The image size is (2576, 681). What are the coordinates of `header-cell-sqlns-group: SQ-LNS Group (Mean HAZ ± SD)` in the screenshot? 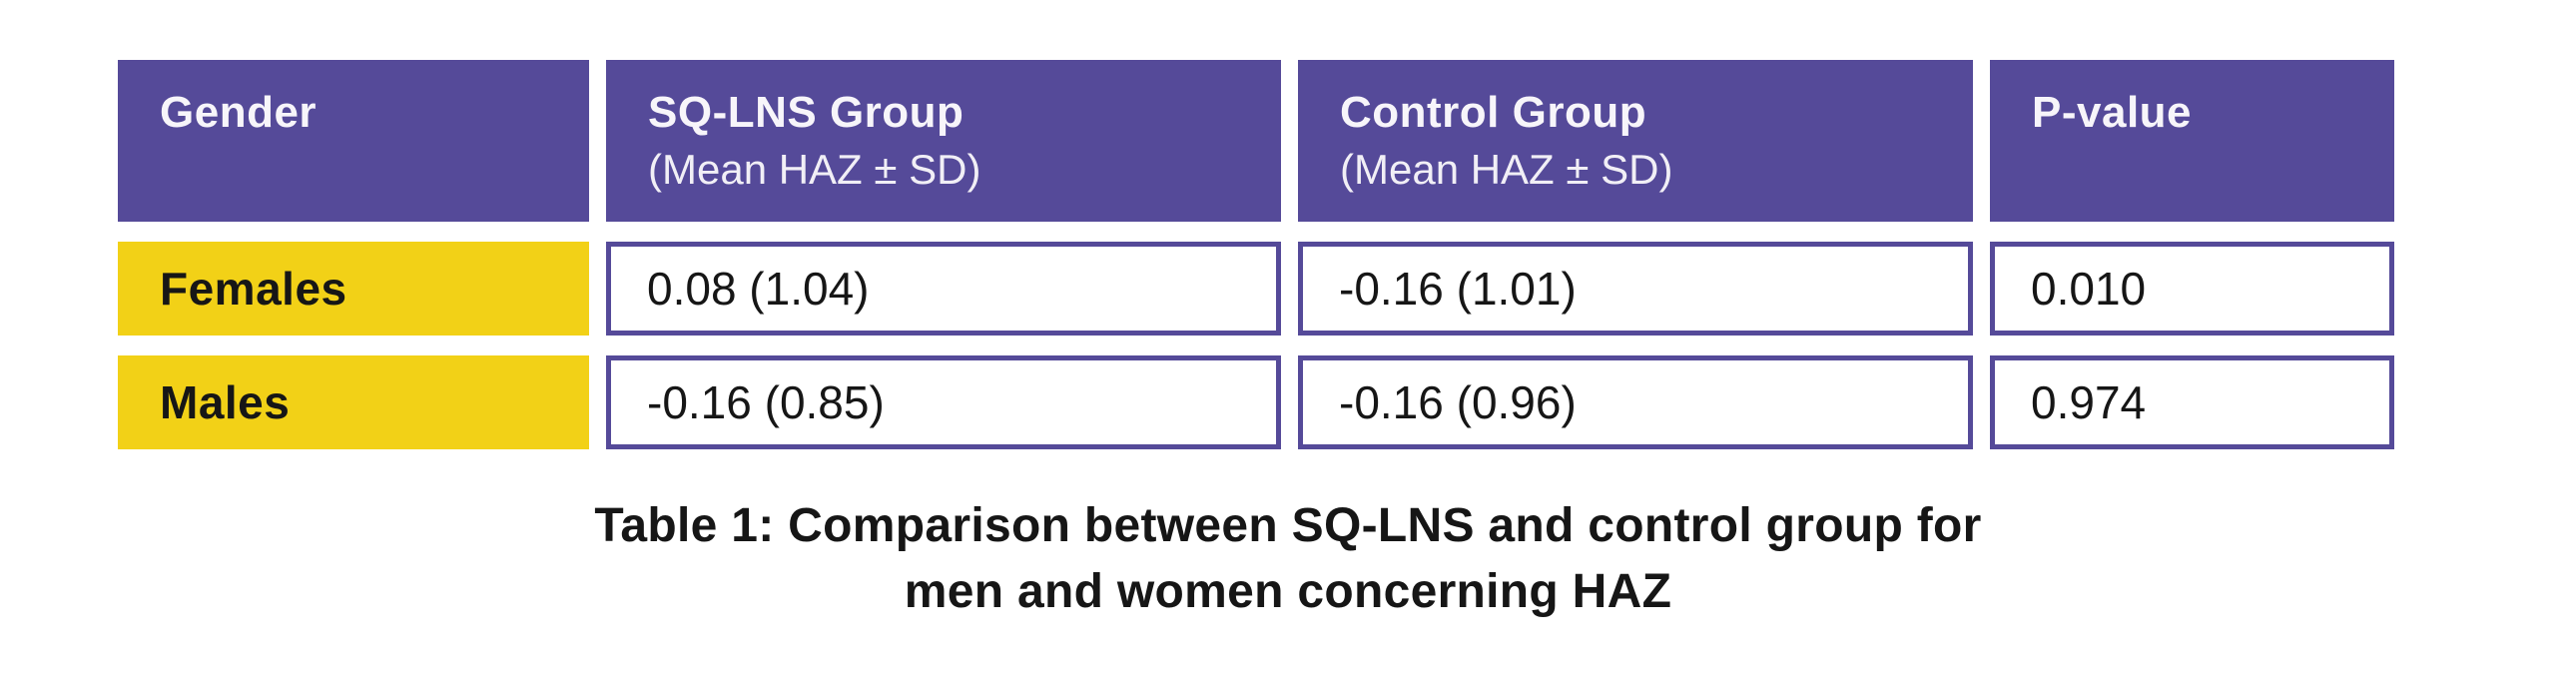 It's located at (943, 141).